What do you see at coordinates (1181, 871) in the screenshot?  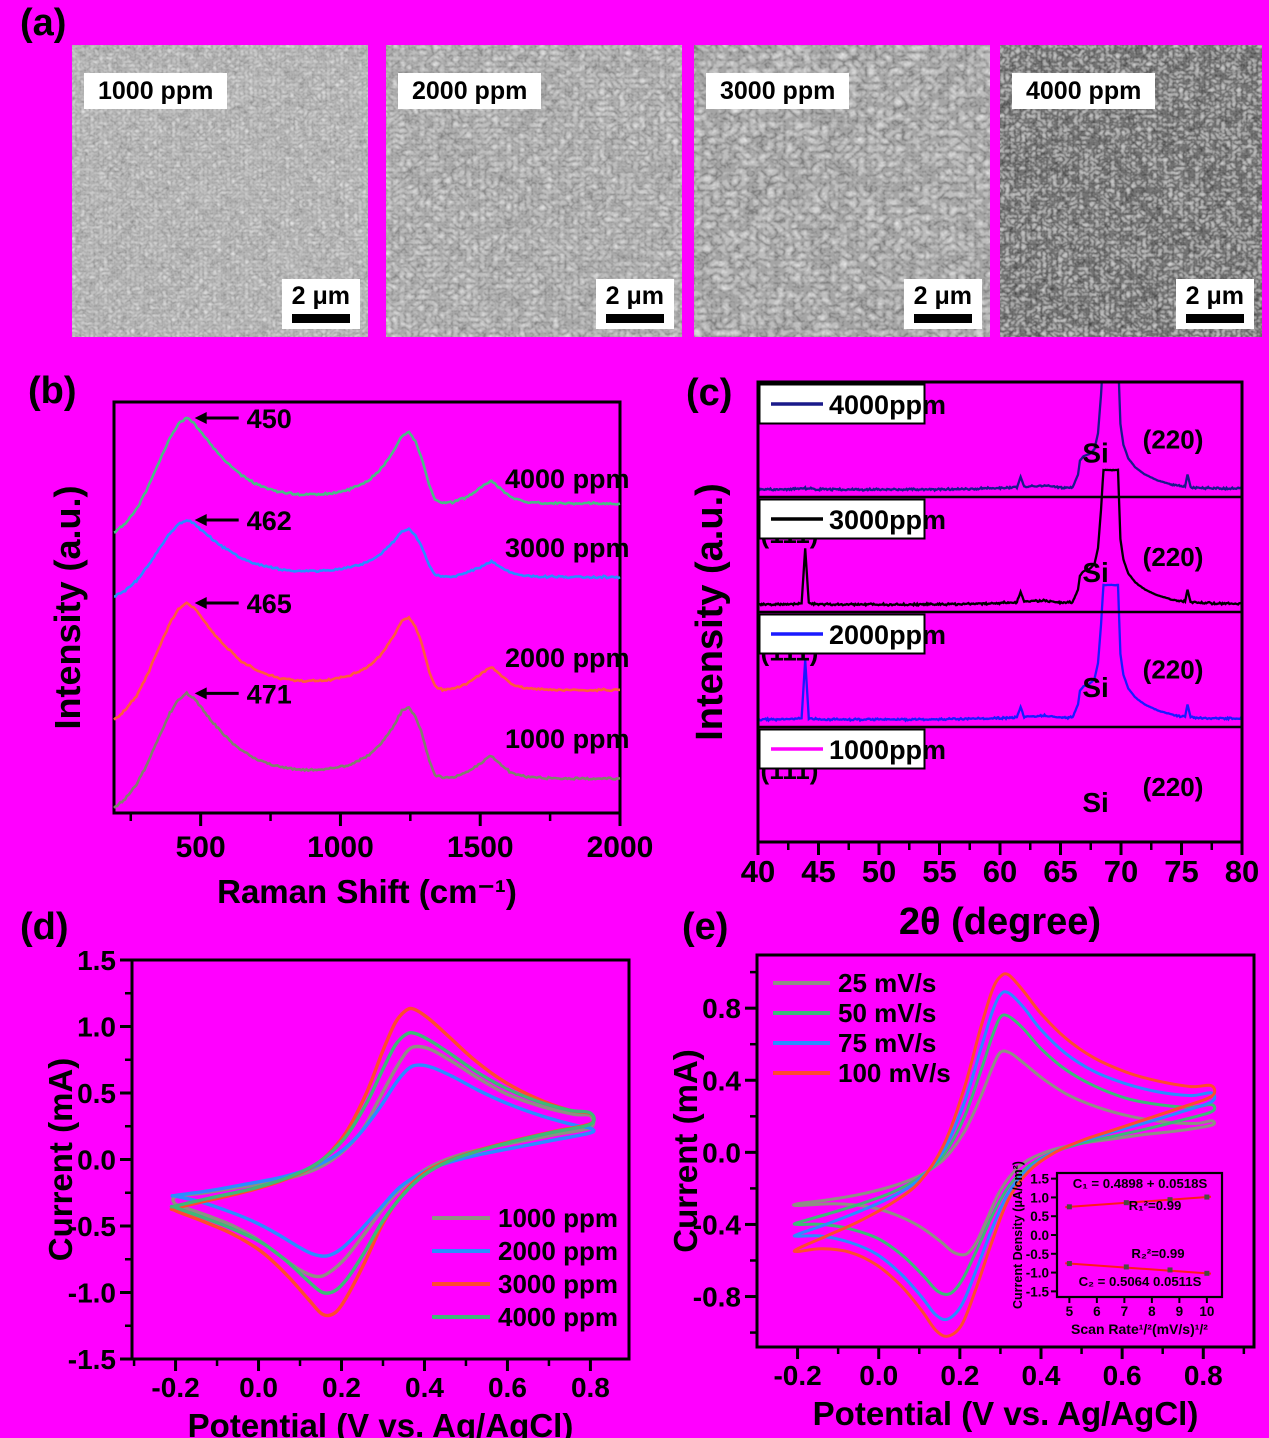 I see `x-tick-label: 75` at bounding box center [1181, 871].